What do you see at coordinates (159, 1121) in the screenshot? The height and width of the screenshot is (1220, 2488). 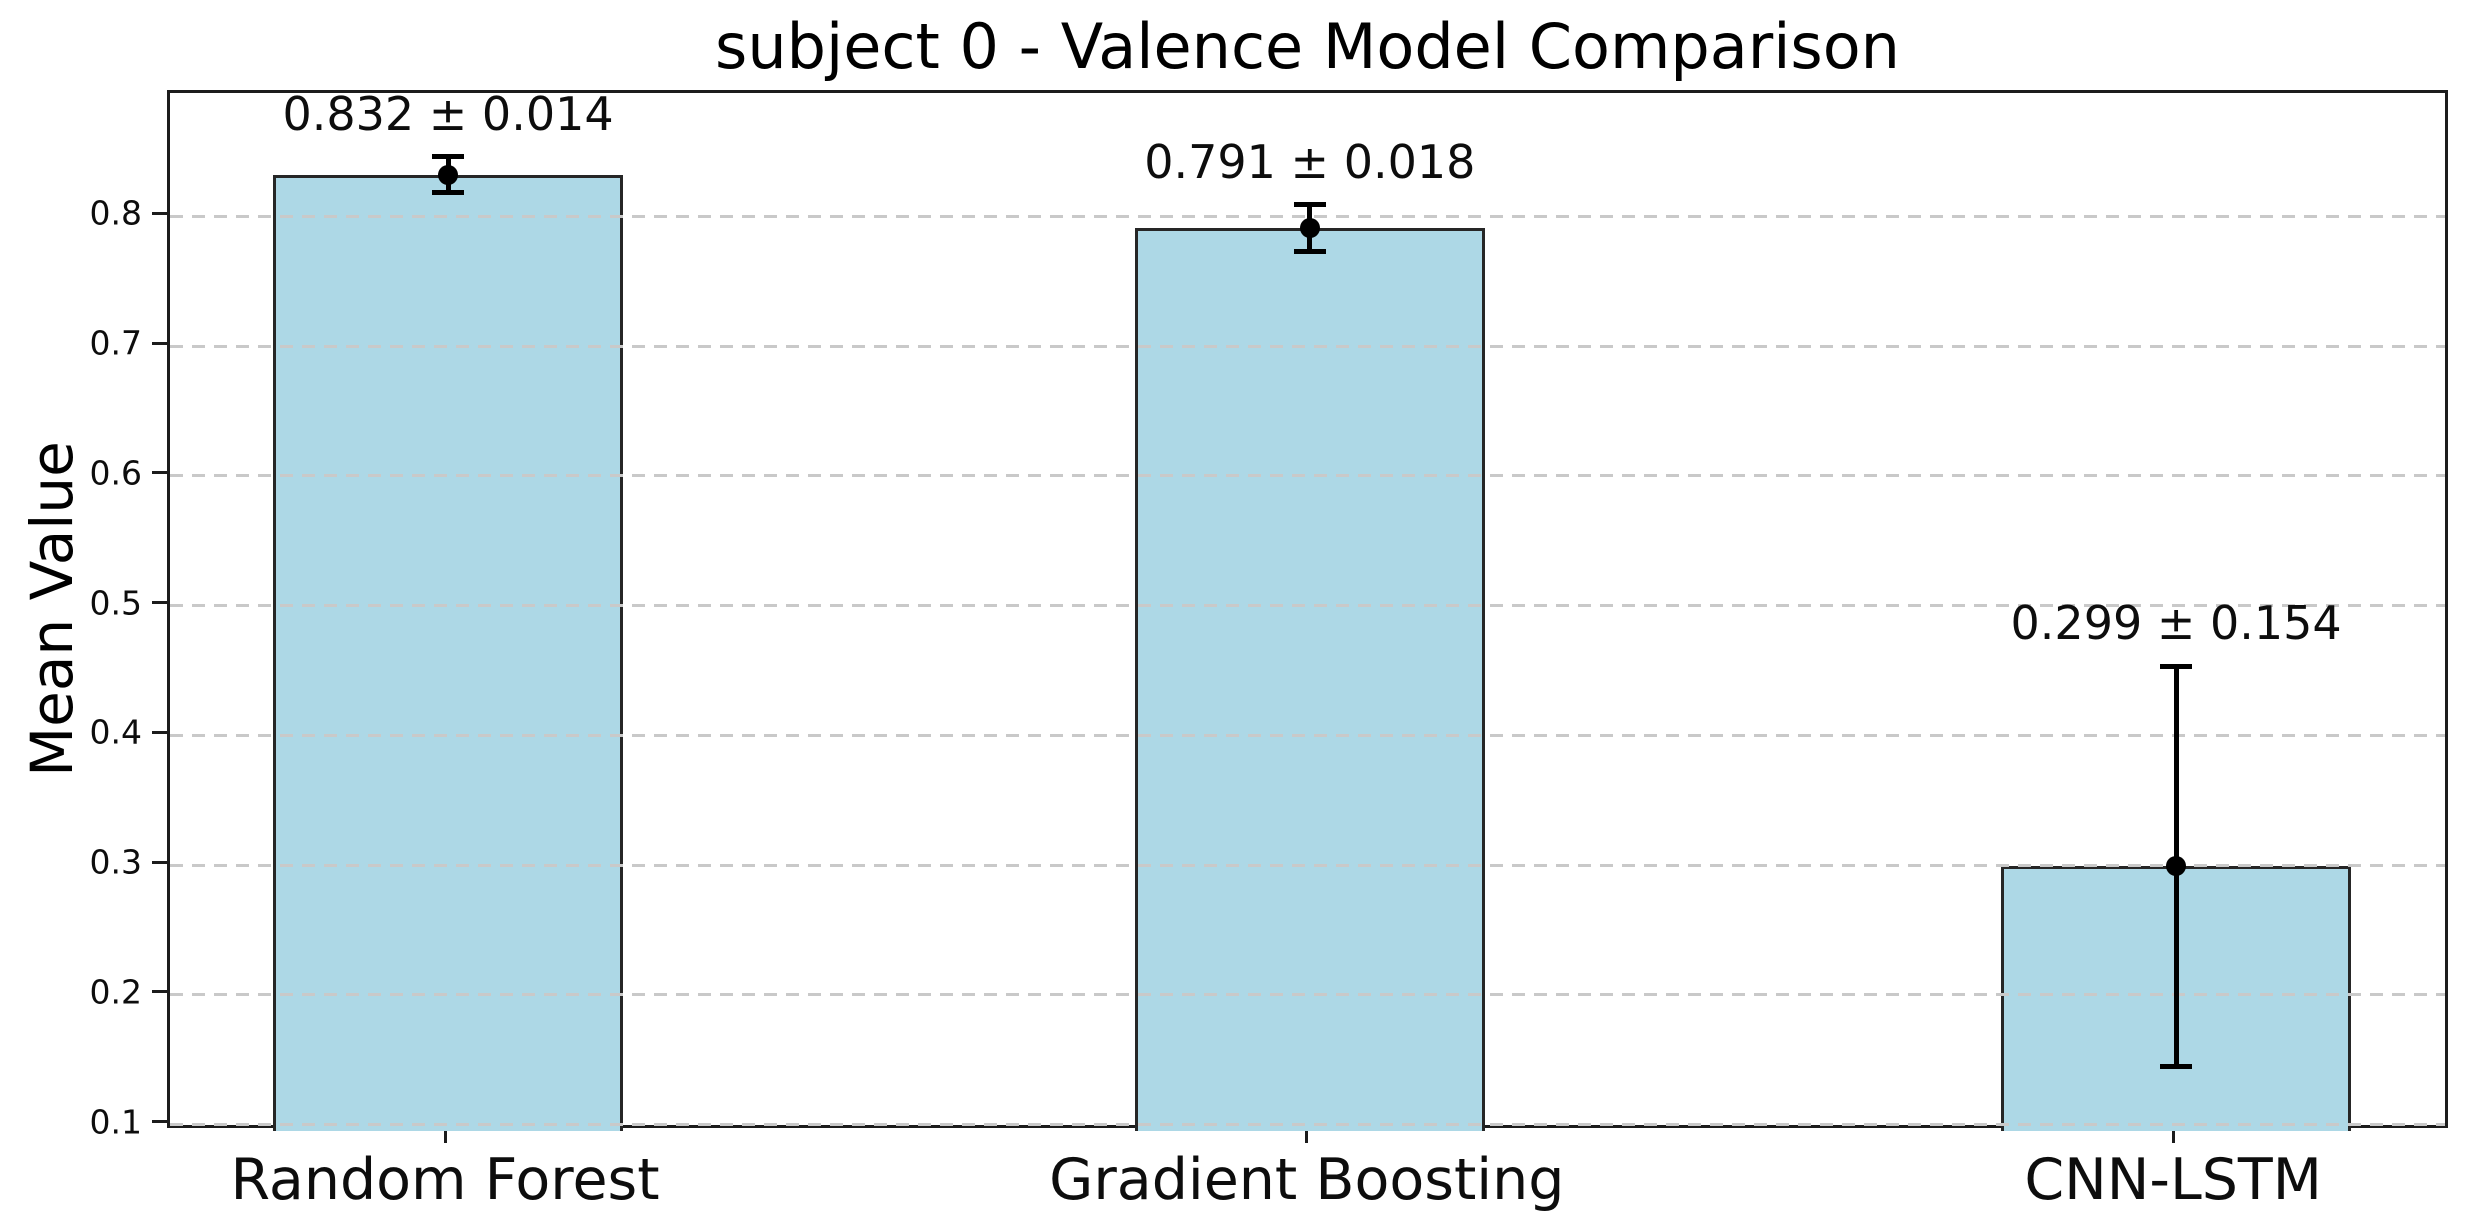 I see `y-tick-mark-0.1` at bounding box center [159, 1121].